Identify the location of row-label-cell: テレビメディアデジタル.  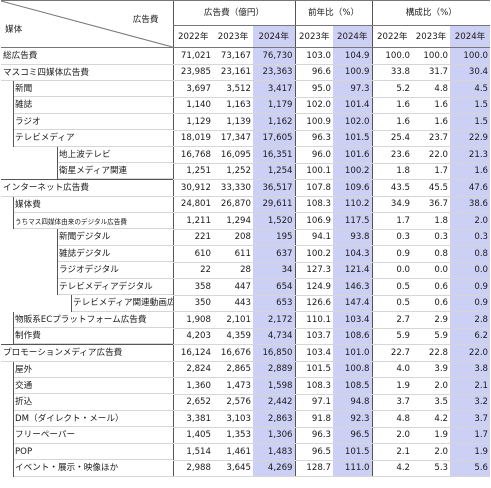
(87, 286).